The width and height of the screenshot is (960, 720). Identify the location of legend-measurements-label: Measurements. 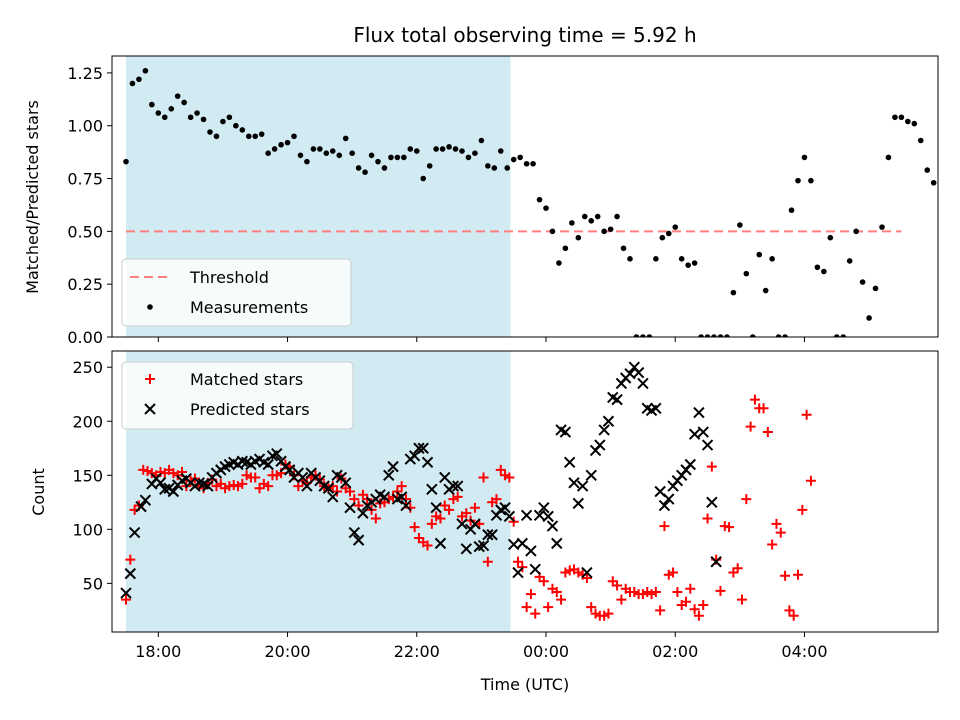
(249, 307).